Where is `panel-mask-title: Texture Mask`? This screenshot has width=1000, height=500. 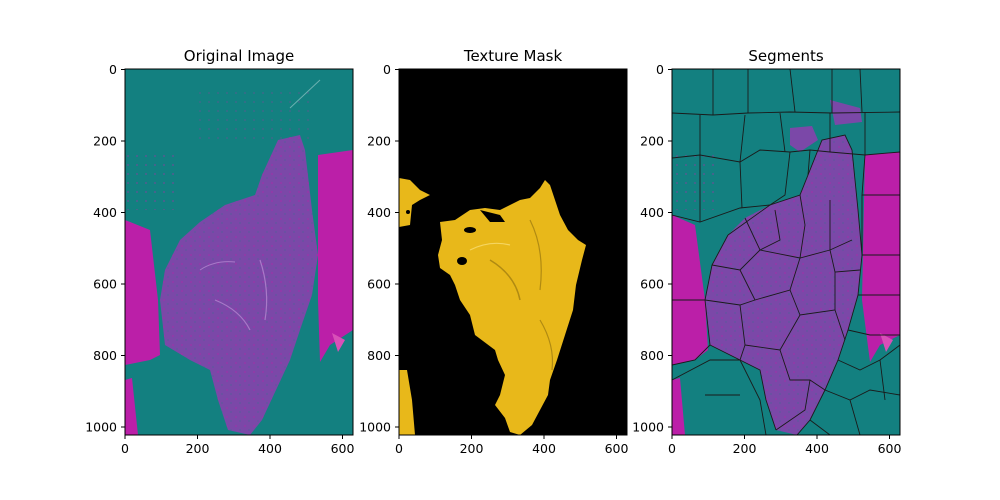
panel-mask-title: Texture Mask is located at coordinates (513, 56).